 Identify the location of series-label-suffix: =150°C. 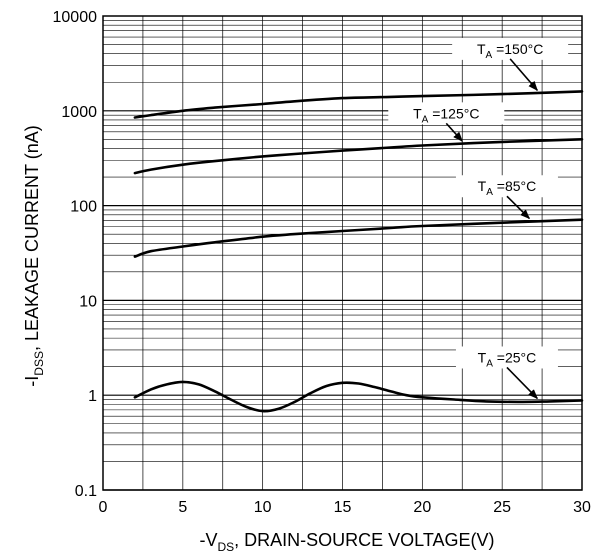
(517, 49).